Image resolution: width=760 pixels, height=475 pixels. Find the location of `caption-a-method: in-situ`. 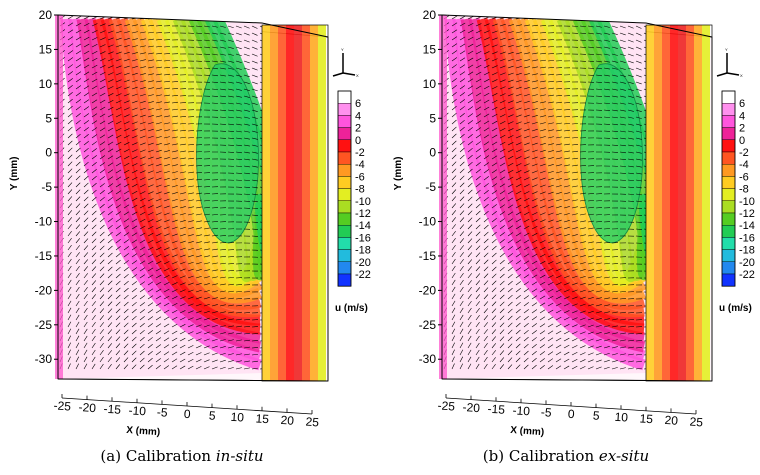

caption-a-method: in-situ is located at coordinates (239, 456).